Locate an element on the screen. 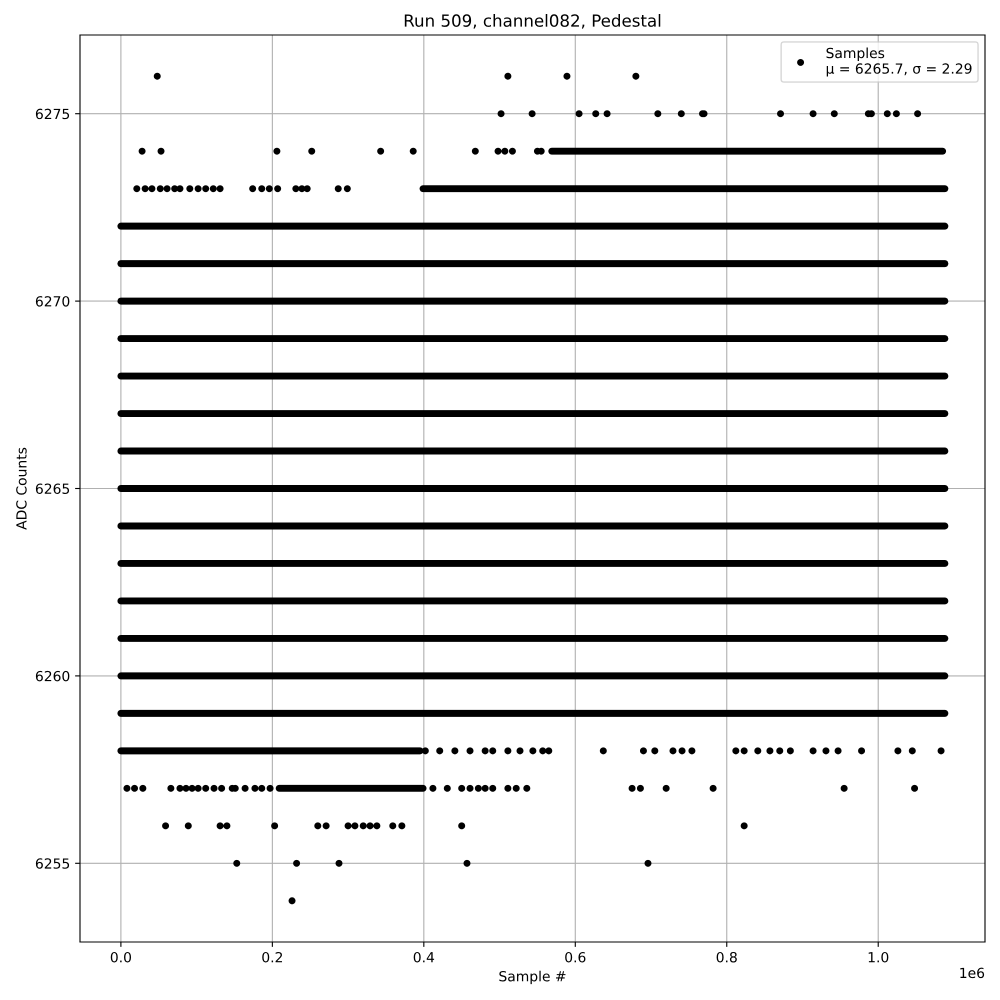 The height and width of the screenshot is (1000, 1000). y-tick-label: 6275 is located at coordinates (53, 114).